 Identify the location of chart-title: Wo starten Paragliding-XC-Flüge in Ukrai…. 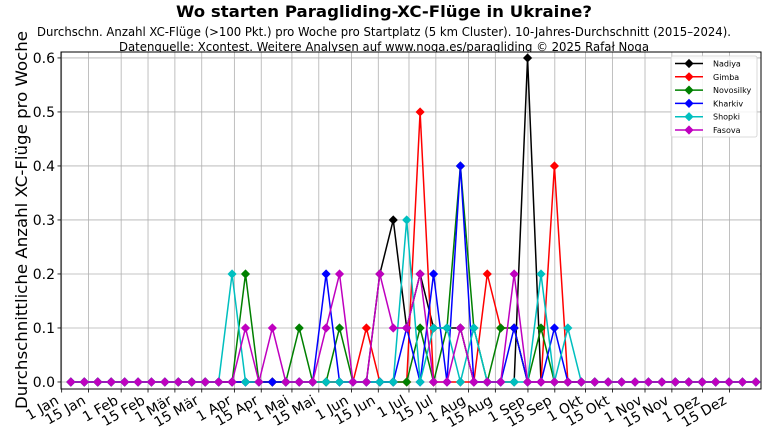
(384, 11).